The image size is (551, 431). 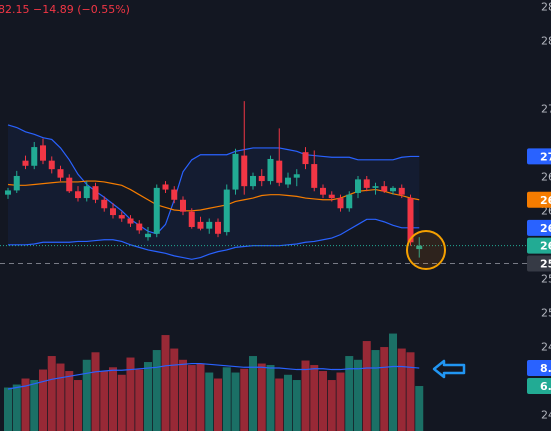 I want to click on band-middle, so click(x=213, y=196).